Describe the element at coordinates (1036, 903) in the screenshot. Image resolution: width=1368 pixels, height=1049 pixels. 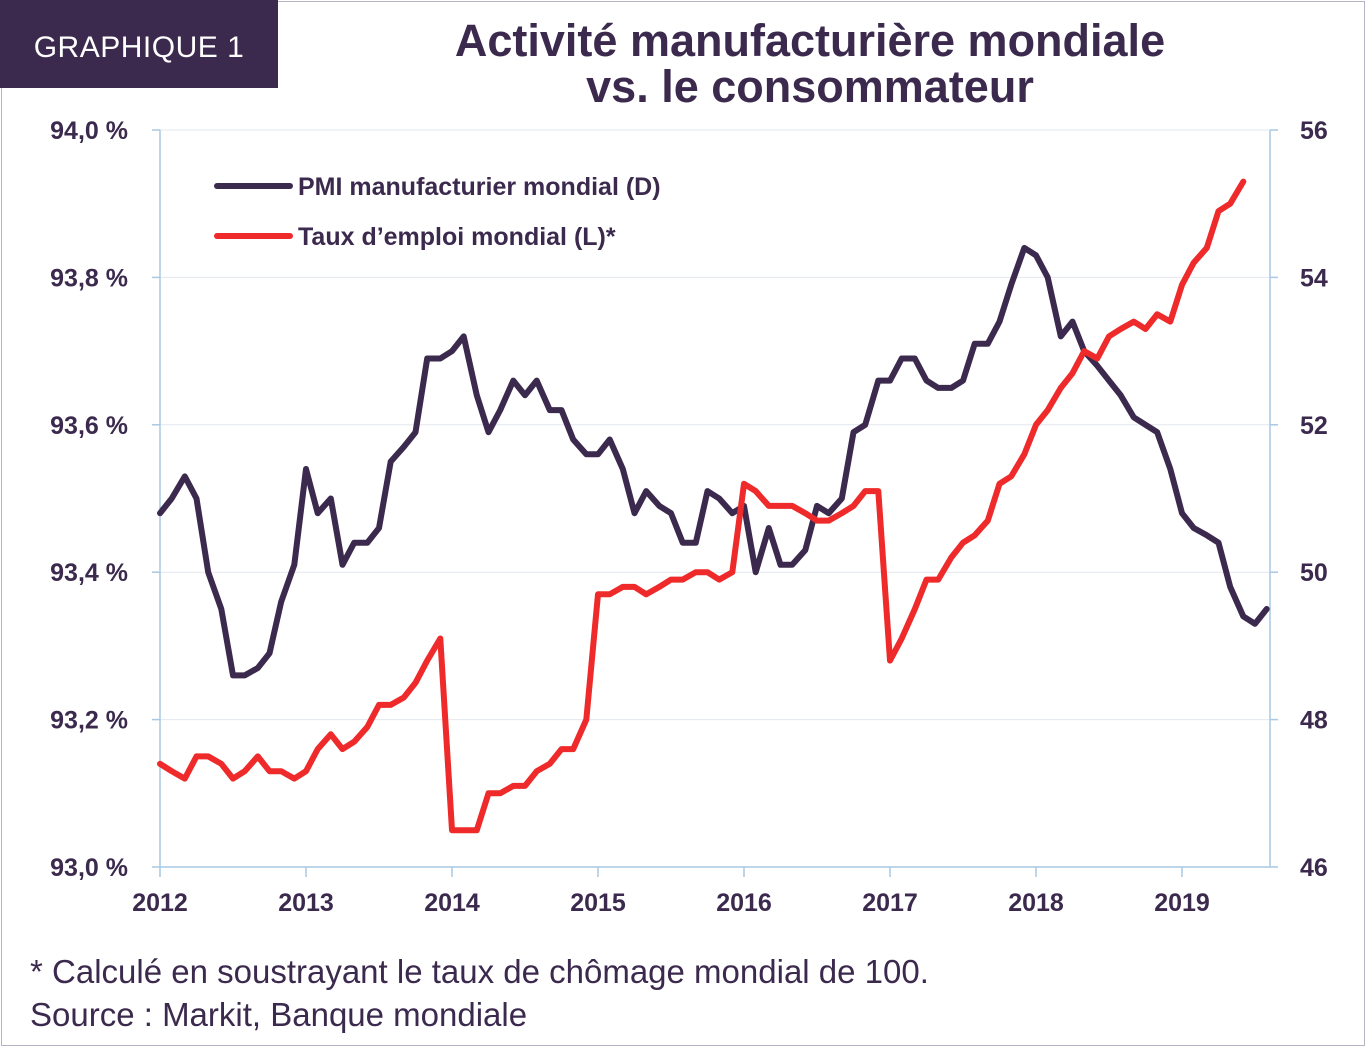
I see `x-axis-tick-label: 2018` at that location.